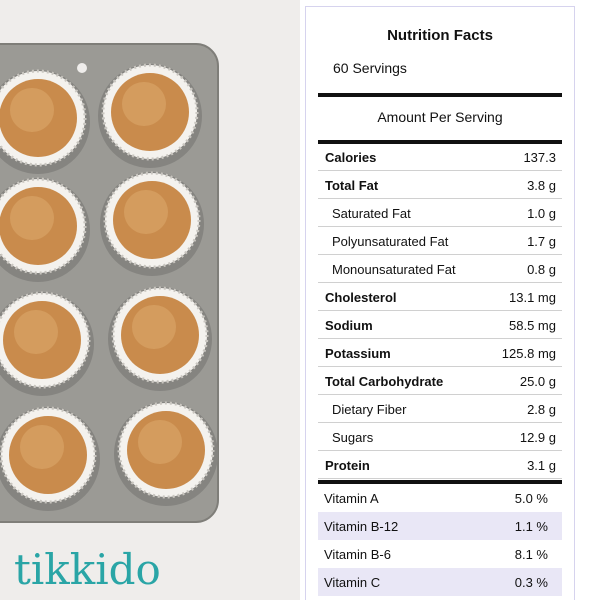 This screenshot has width=600, height=600. Describe the element at coordinates (440, 409) in the screenshot. I see `nutrient-row: Dietary Fiber 2.8 g` at that location.